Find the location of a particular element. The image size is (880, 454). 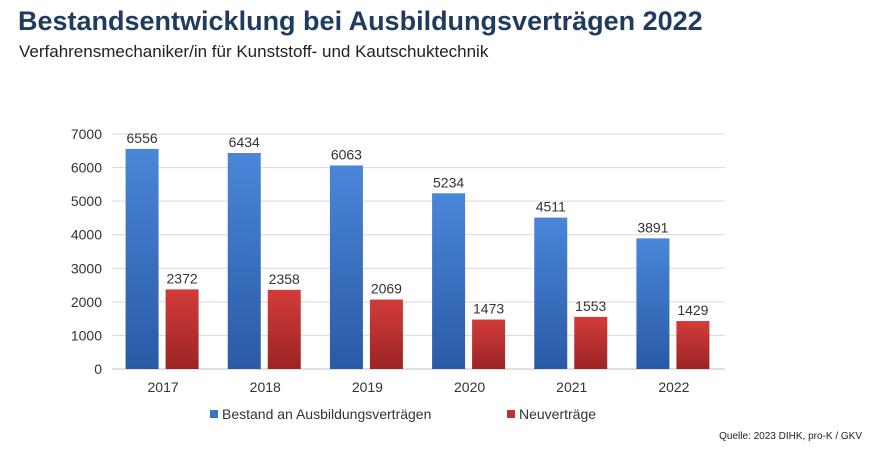

y-tick-label: 3000 is located at coordinates (86, 268).